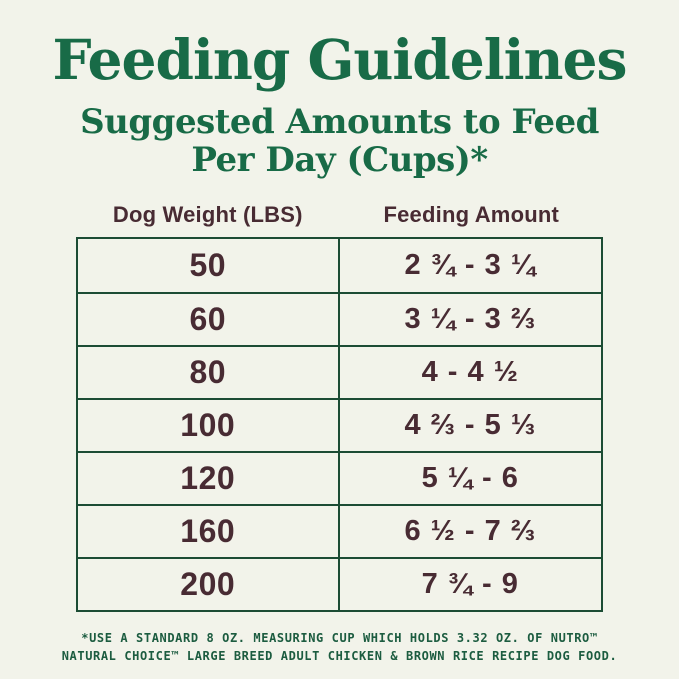  I want to click on table-row: 80 4 - 4 ½, so click(339, 371).